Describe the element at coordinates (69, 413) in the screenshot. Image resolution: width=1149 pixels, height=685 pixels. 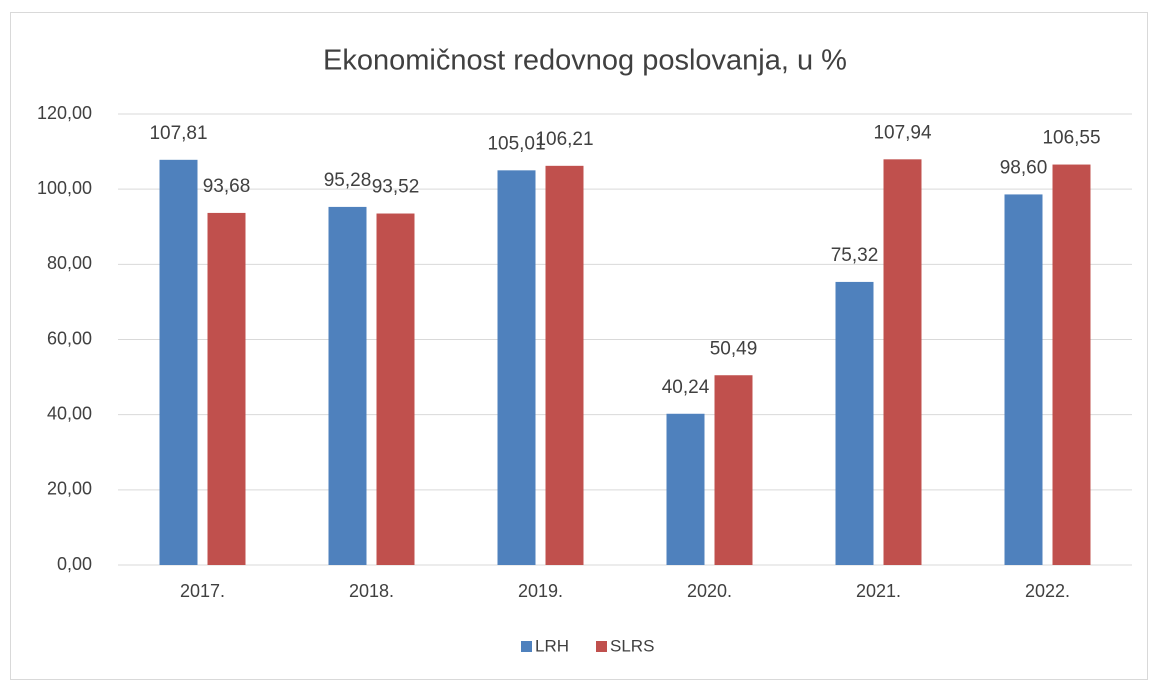
I see `y-tick-label: 40,00` at that location.